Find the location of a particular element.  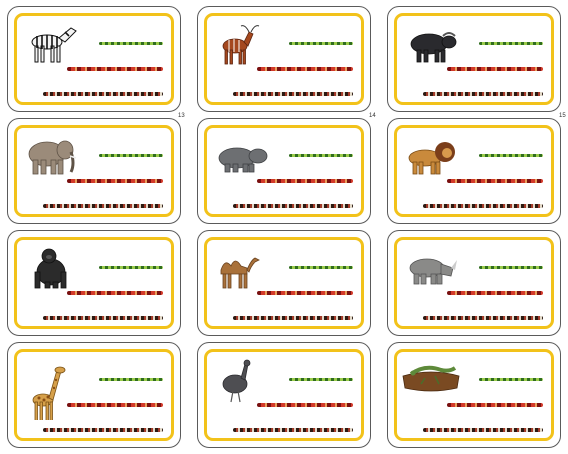

card-emu is located at coordinates (284, 395).